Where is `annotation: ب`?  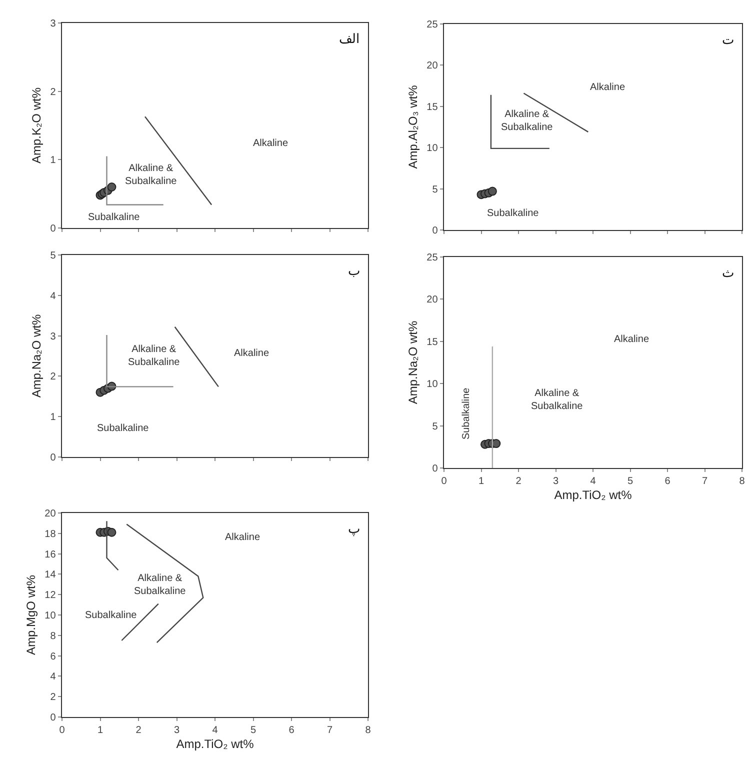
annotation: ب is located at coordinates (354, 270).